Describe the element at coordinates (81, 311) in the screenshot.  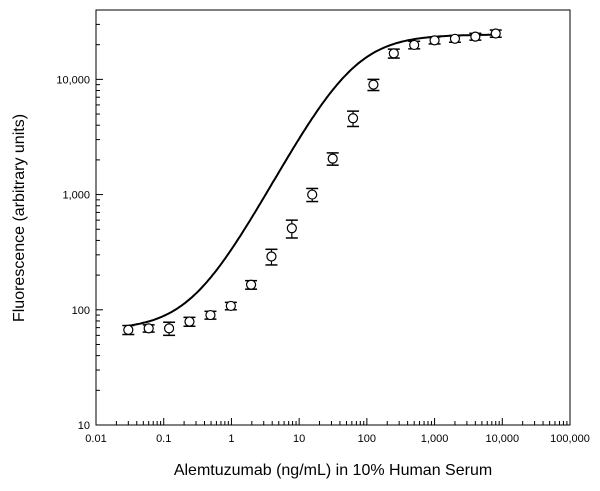
I see `y-tick-label: 100` at that location.